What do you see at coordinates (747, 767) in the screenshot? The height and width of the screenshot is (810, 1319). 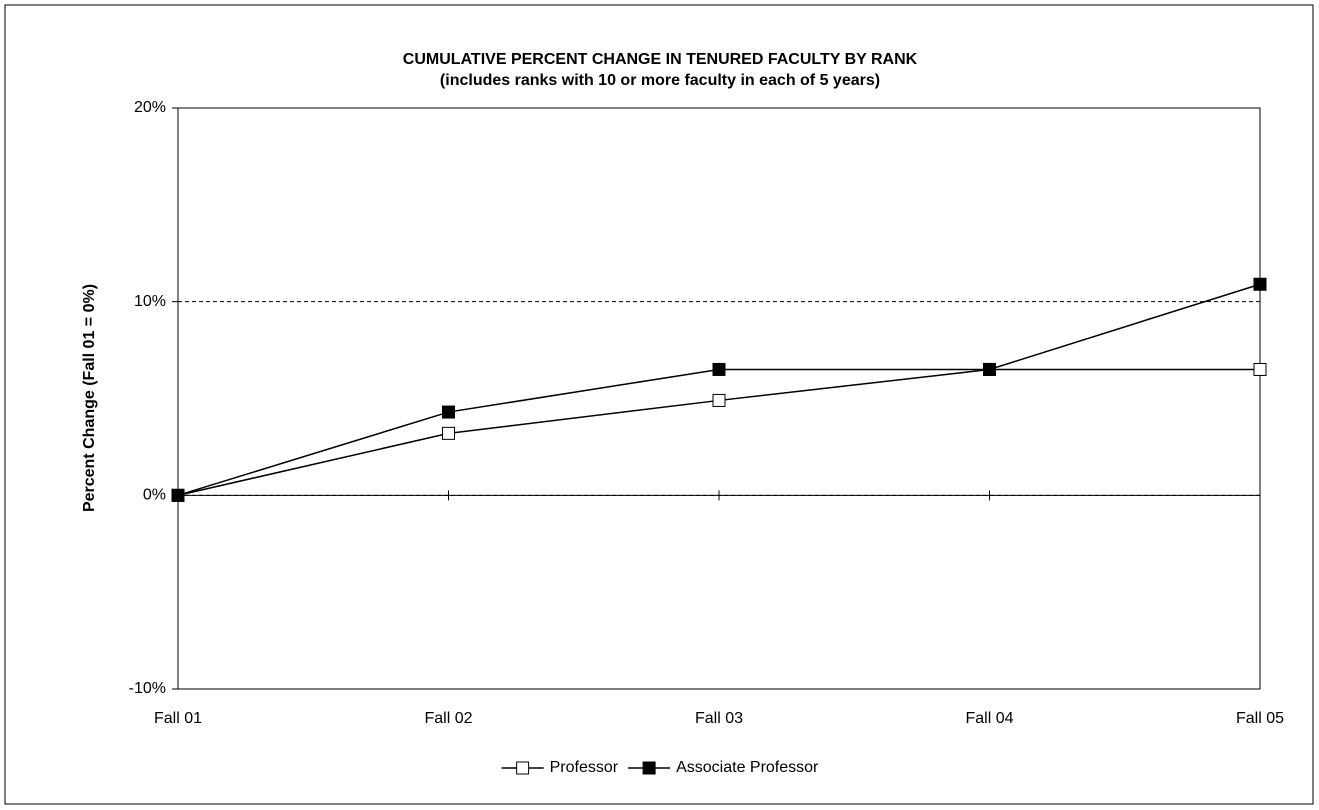 I see `legend-label: Associate Professor` at bounding box center [747, 767].